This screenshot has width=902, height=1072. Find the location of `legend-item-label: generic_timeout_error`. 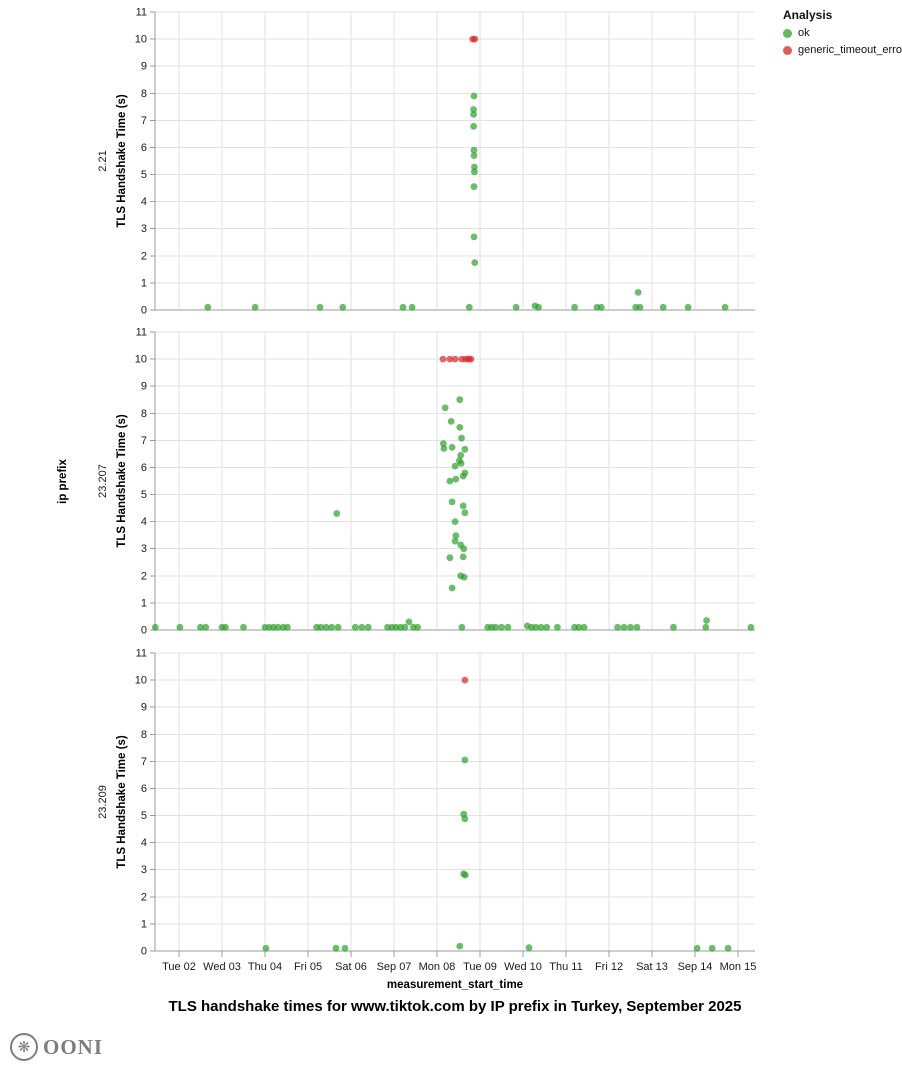

legend-item-label: generic_timeout_error is located at coordinates (850, 50).